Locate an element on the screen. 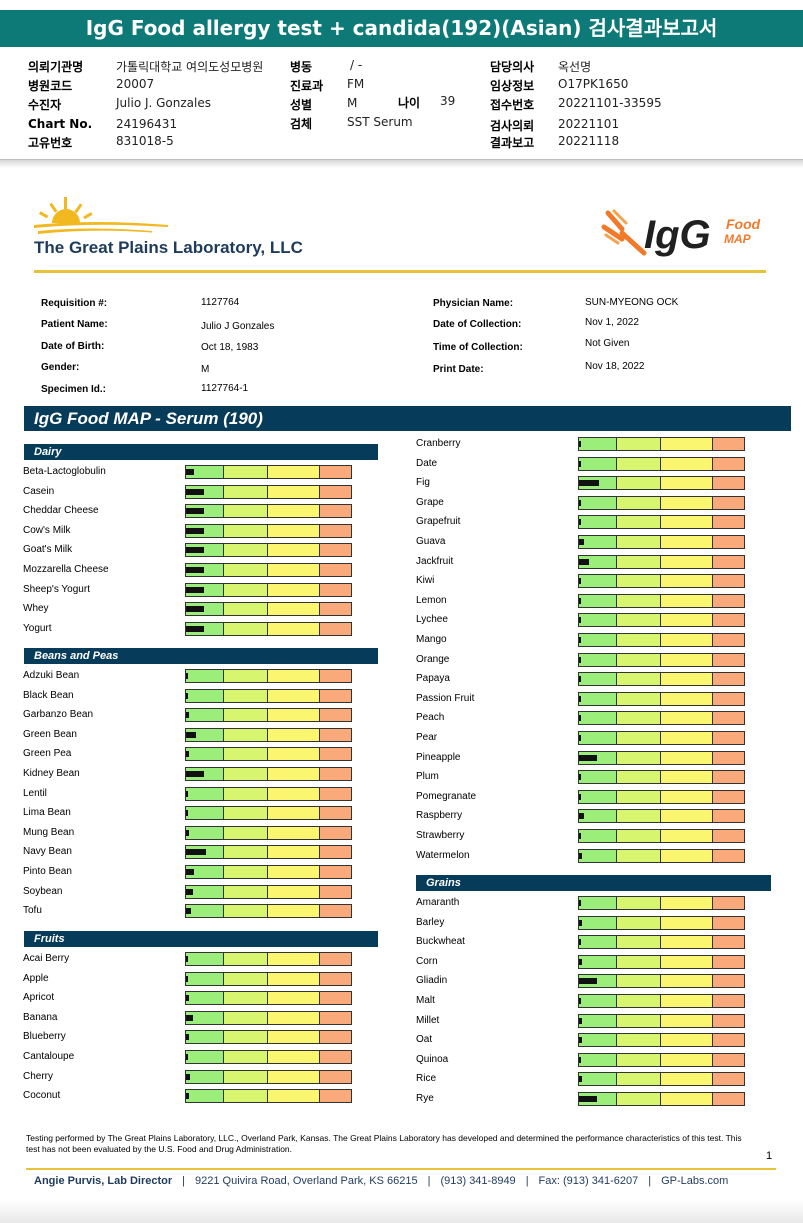 The width and height of the screenshot is (803, 1223). lab-director: Angie Purvis, Lab Director is located at coordinates (103, 1181).